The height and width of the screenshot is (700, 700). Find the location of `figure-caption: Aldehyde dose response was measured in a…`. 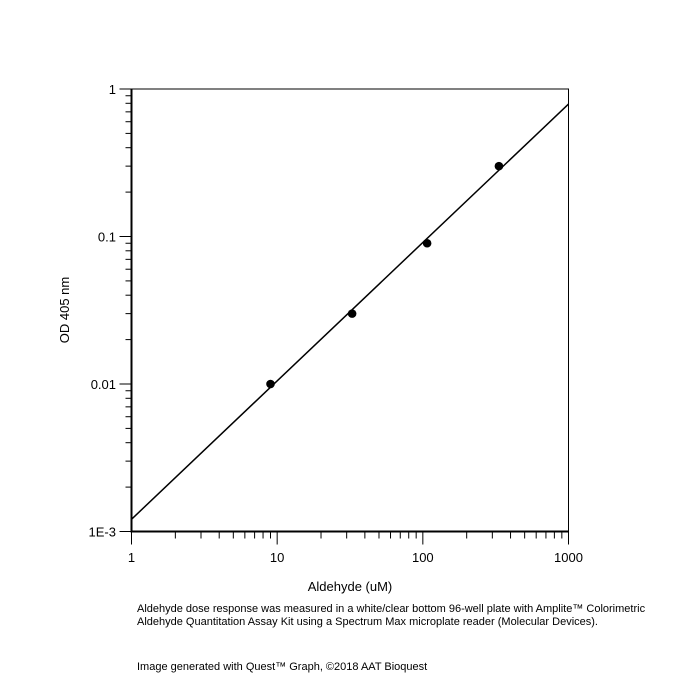

figure-caption: Aldehyde dose response was measured in a… is located at coordinates (397, 615).